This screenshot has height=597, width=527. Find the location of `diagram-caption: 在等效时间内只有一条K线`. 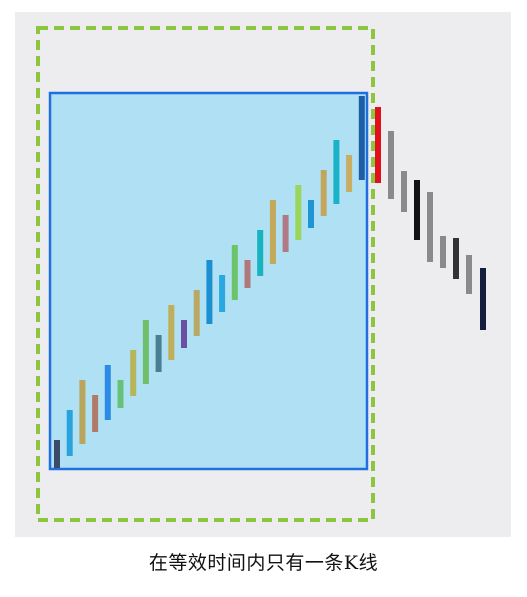

diagram-caption: 在等效时间内只有一条K线 is located at coordinates (263, 563).